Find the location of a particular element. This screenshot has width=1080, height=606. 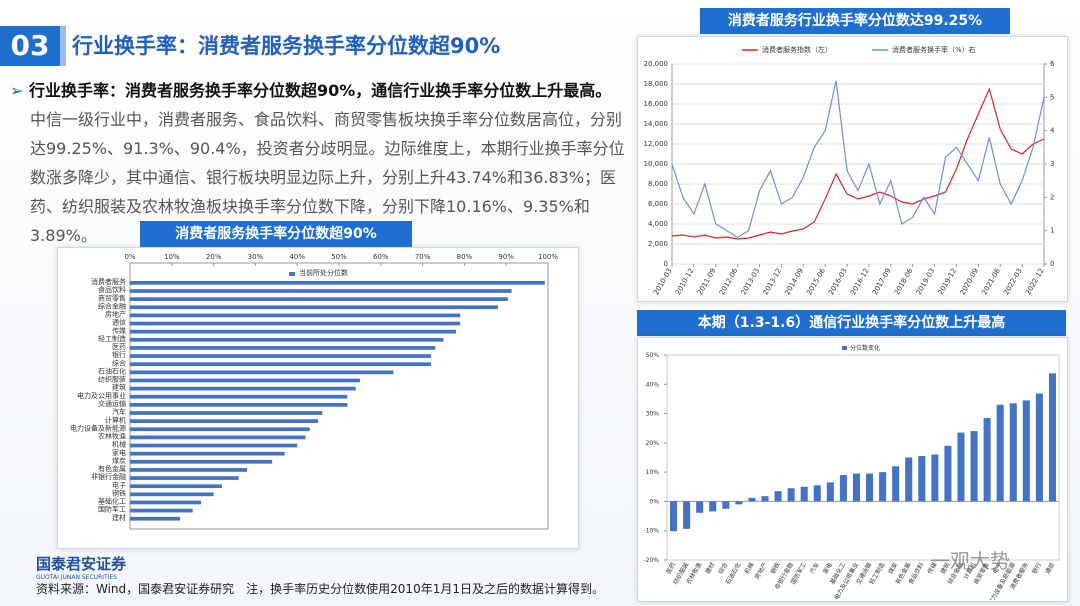

y-tick-label: 医药 is located at coordinates (119, 346).